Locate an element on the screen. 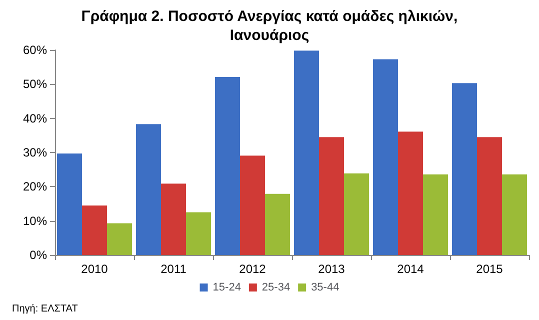  y-tick-label: 50% is located at coordinates (35, 84).